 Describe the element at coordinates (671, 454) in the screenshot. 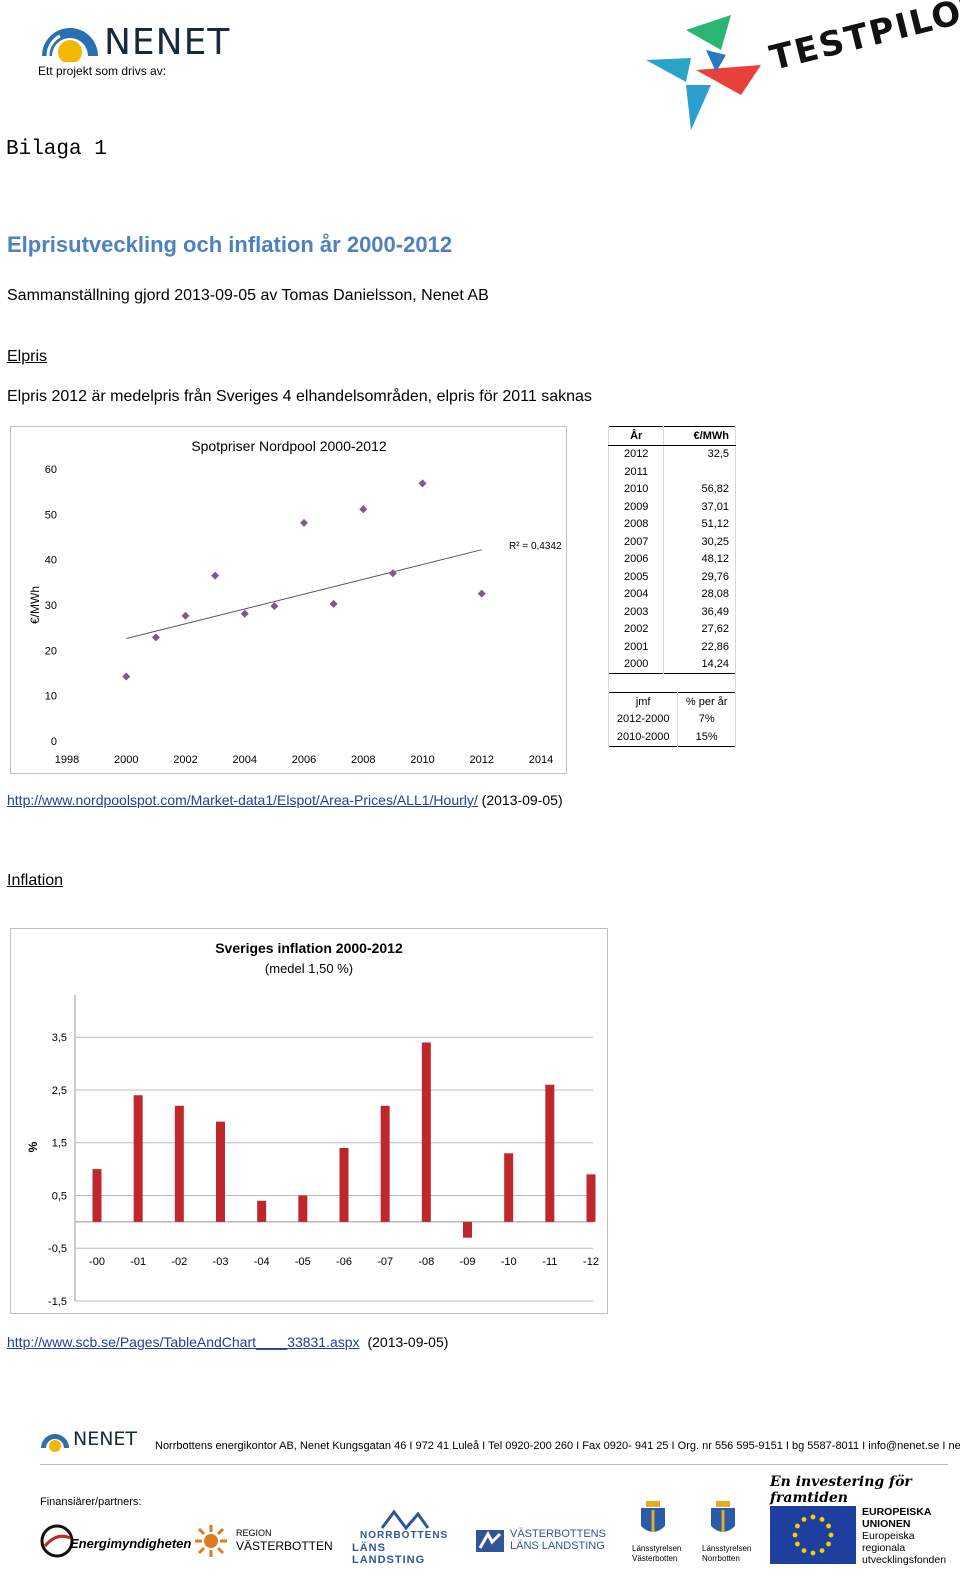

I see `table-row: 2012 32,5` at that location.